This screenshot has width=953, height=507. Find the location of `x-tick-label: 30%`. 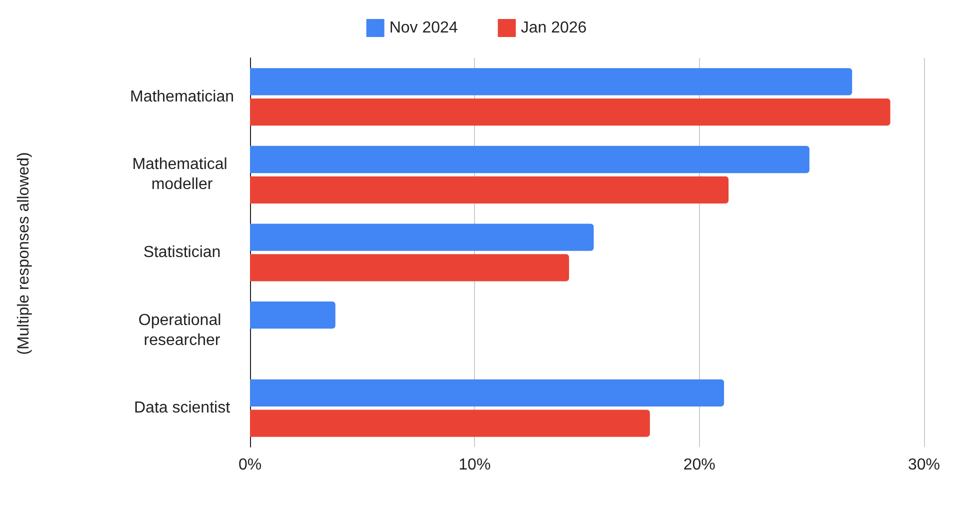

x-tick-label: 30% is located at coordinates (924, 465).